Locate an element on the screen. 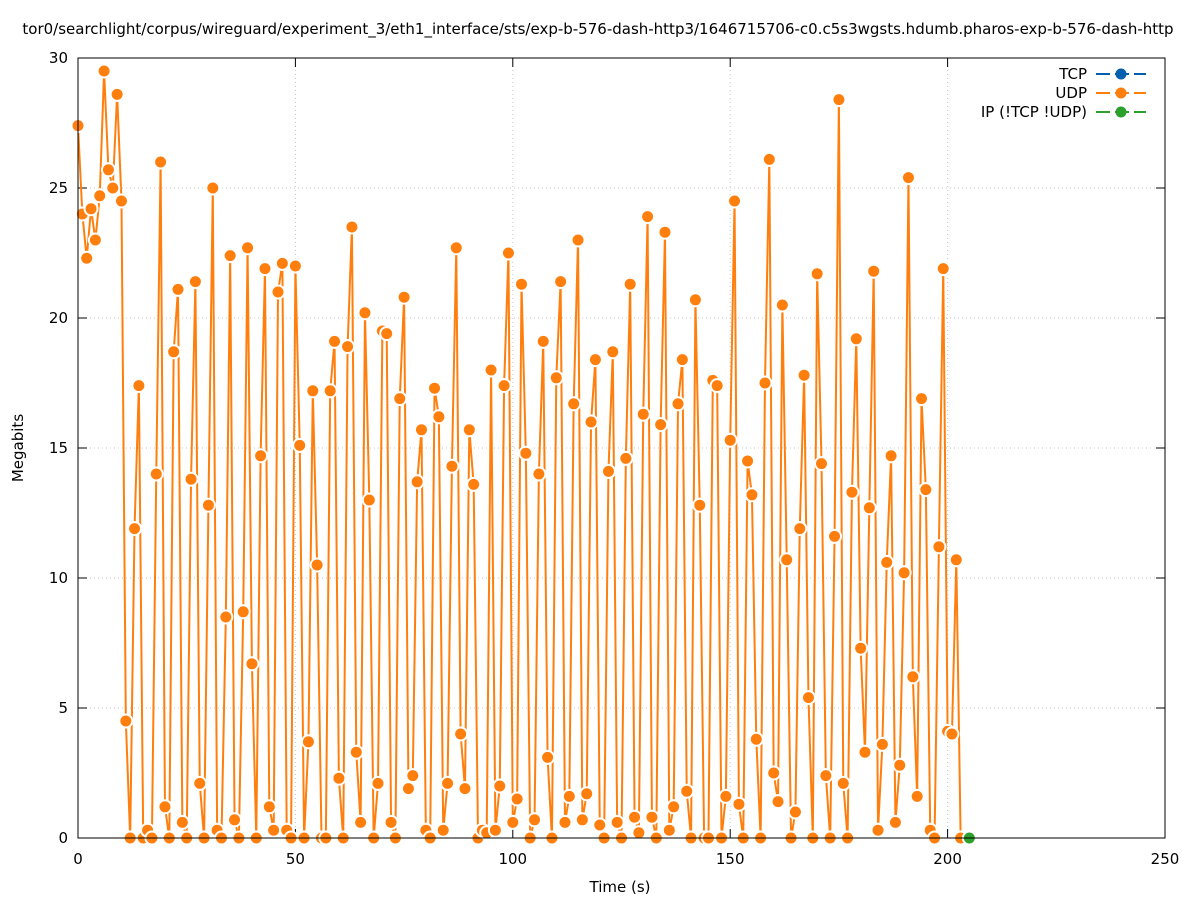 The image size is (1197, 900). legend-label: UDP is located at coordinates (1071, 93).